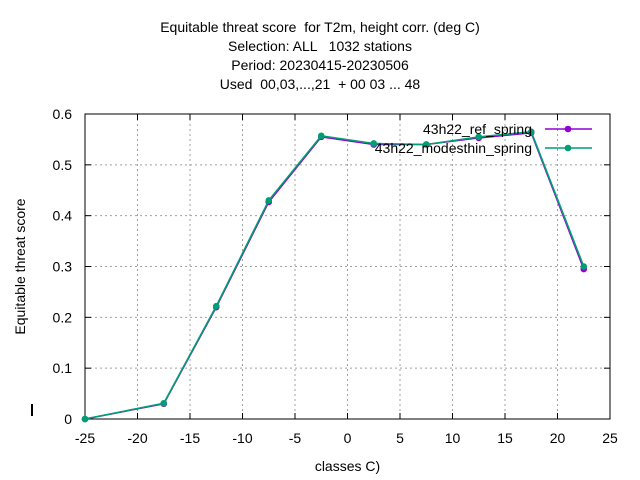  Describe the element at coordinates (63, 267) in the screenshot. I see `y-tick-label: 0.3` at that location.